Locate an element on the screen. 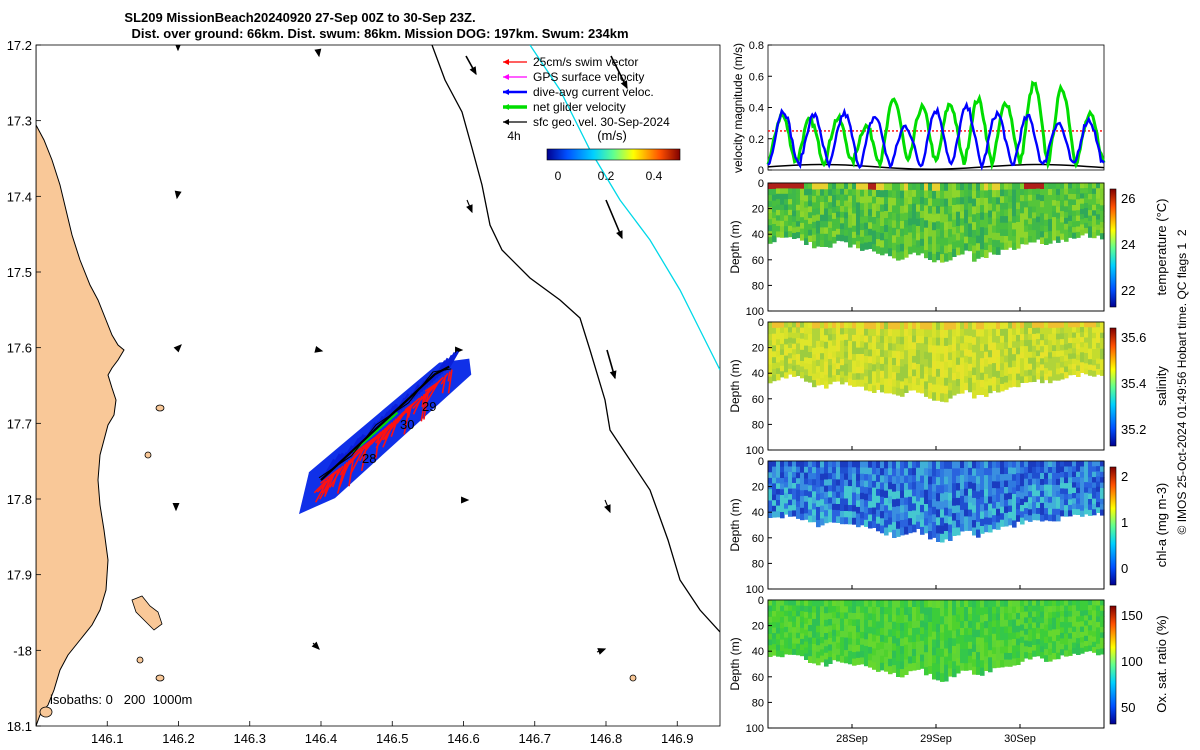 The width and height of the screenshot is (1200, 750). legend-label: dive-avg current veloc. is located at coordinates (593, 92).